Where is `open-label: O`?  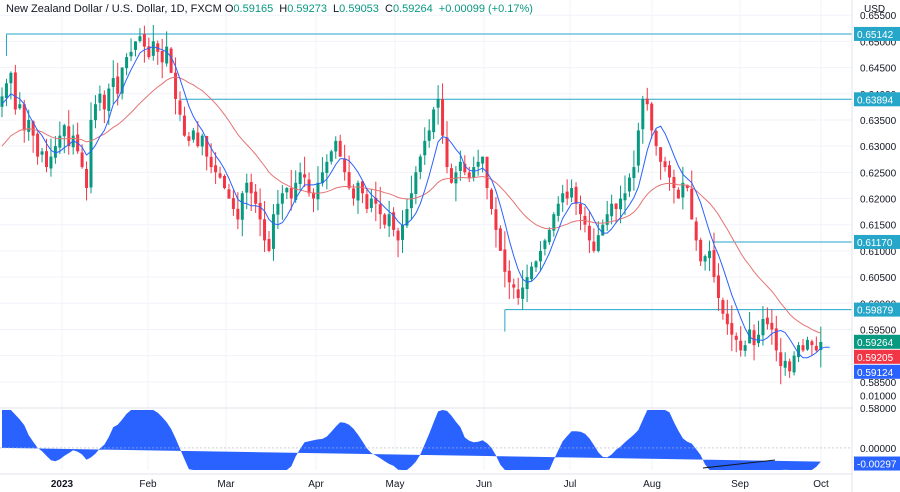 open-label: O is located at coordinates (229, 9).